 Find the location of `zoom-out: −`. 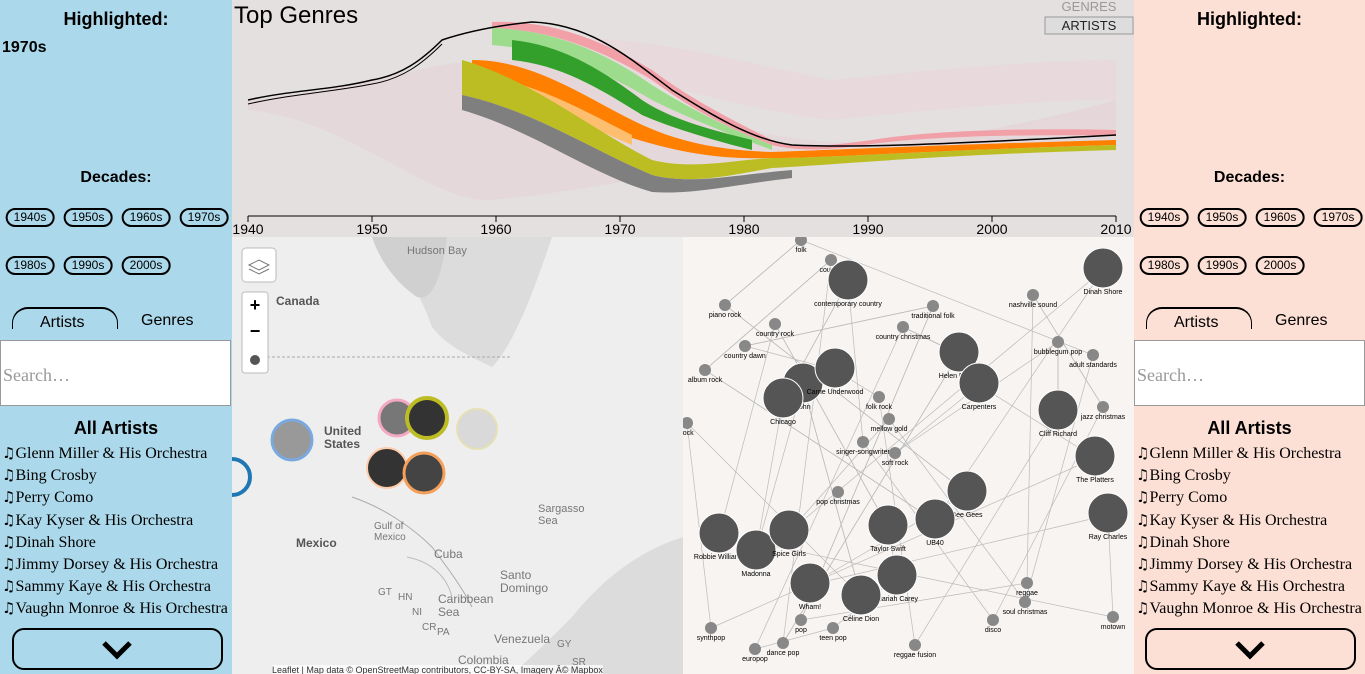

zoom-out: − is located at coordinates (255, 331).